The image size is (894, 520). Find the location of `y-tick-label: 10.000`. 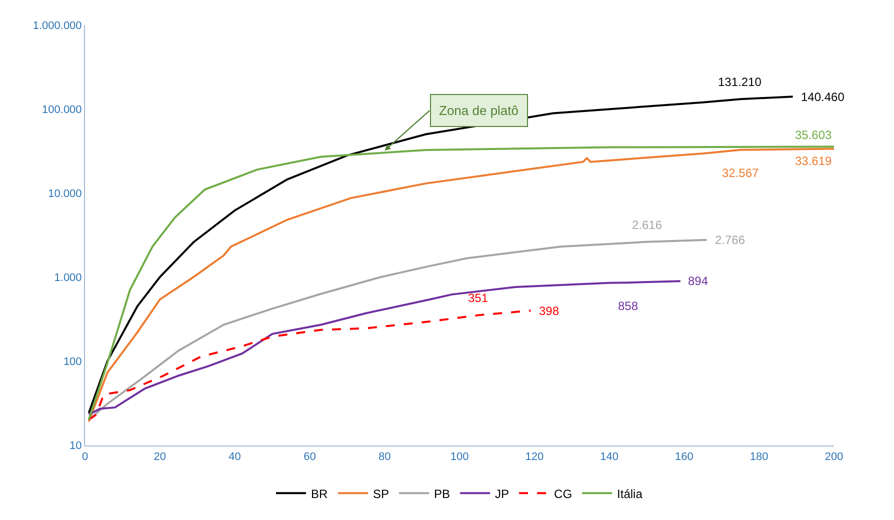

y-tick-label: 10.000 is located at coordinates (65, 194).